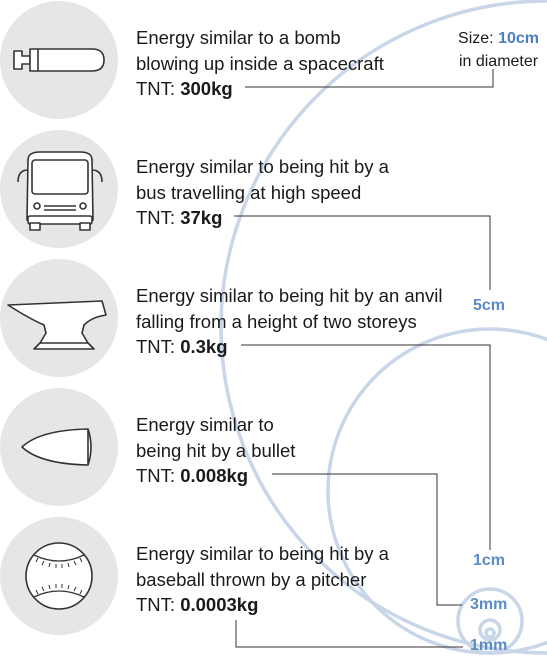 This screenshot has height=659, width=547. What do you see at coordinates (182, 346) in the screenshot?
I see `tnt-value: TNT: 0.3kg` at bounding box center [182, 346].